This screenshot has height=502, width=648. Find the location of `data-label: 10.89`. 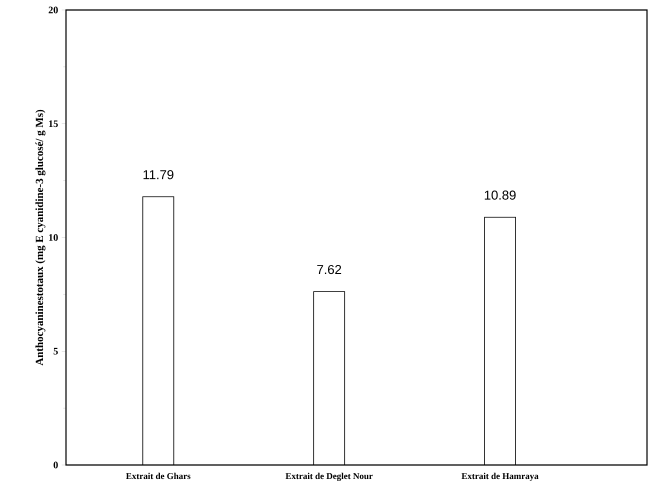

data-label: 10.89 is located at coordinates (500, 195).